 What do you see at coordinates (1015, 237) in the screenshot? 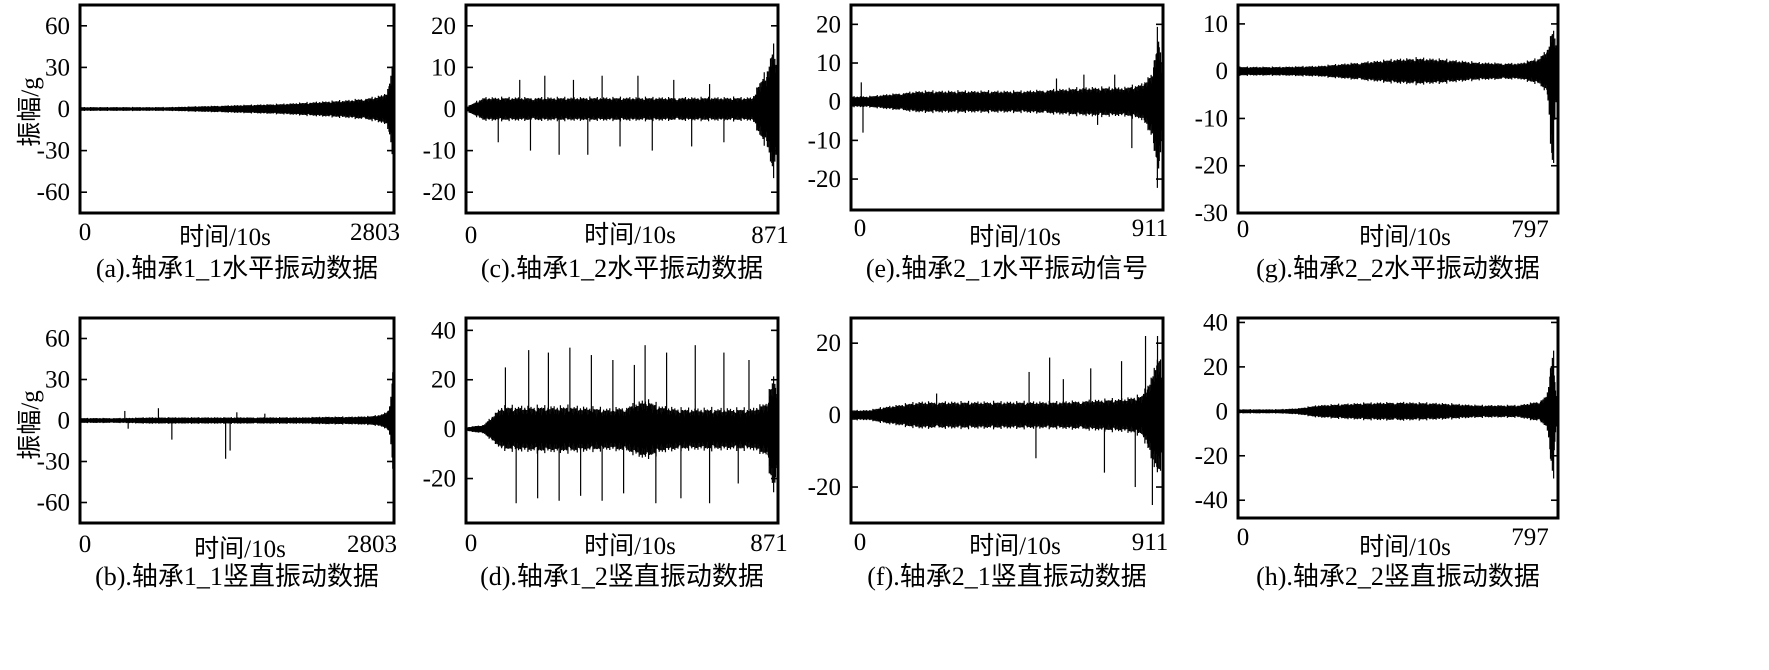
I see `panel-e-xlabel: 时间/10s` at bounding box center [1015, 237].